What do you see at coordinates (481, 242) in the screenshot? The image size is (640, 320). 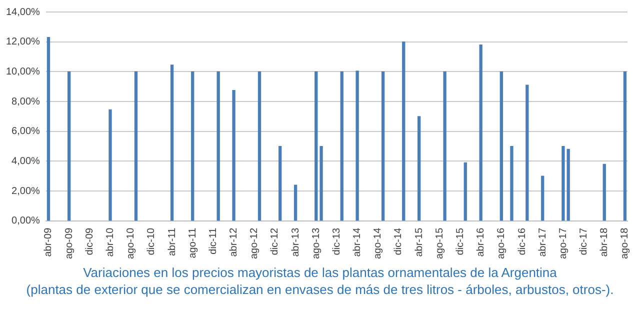 I see `x-tick-label: abr-16` at bounding box center [481, 242].